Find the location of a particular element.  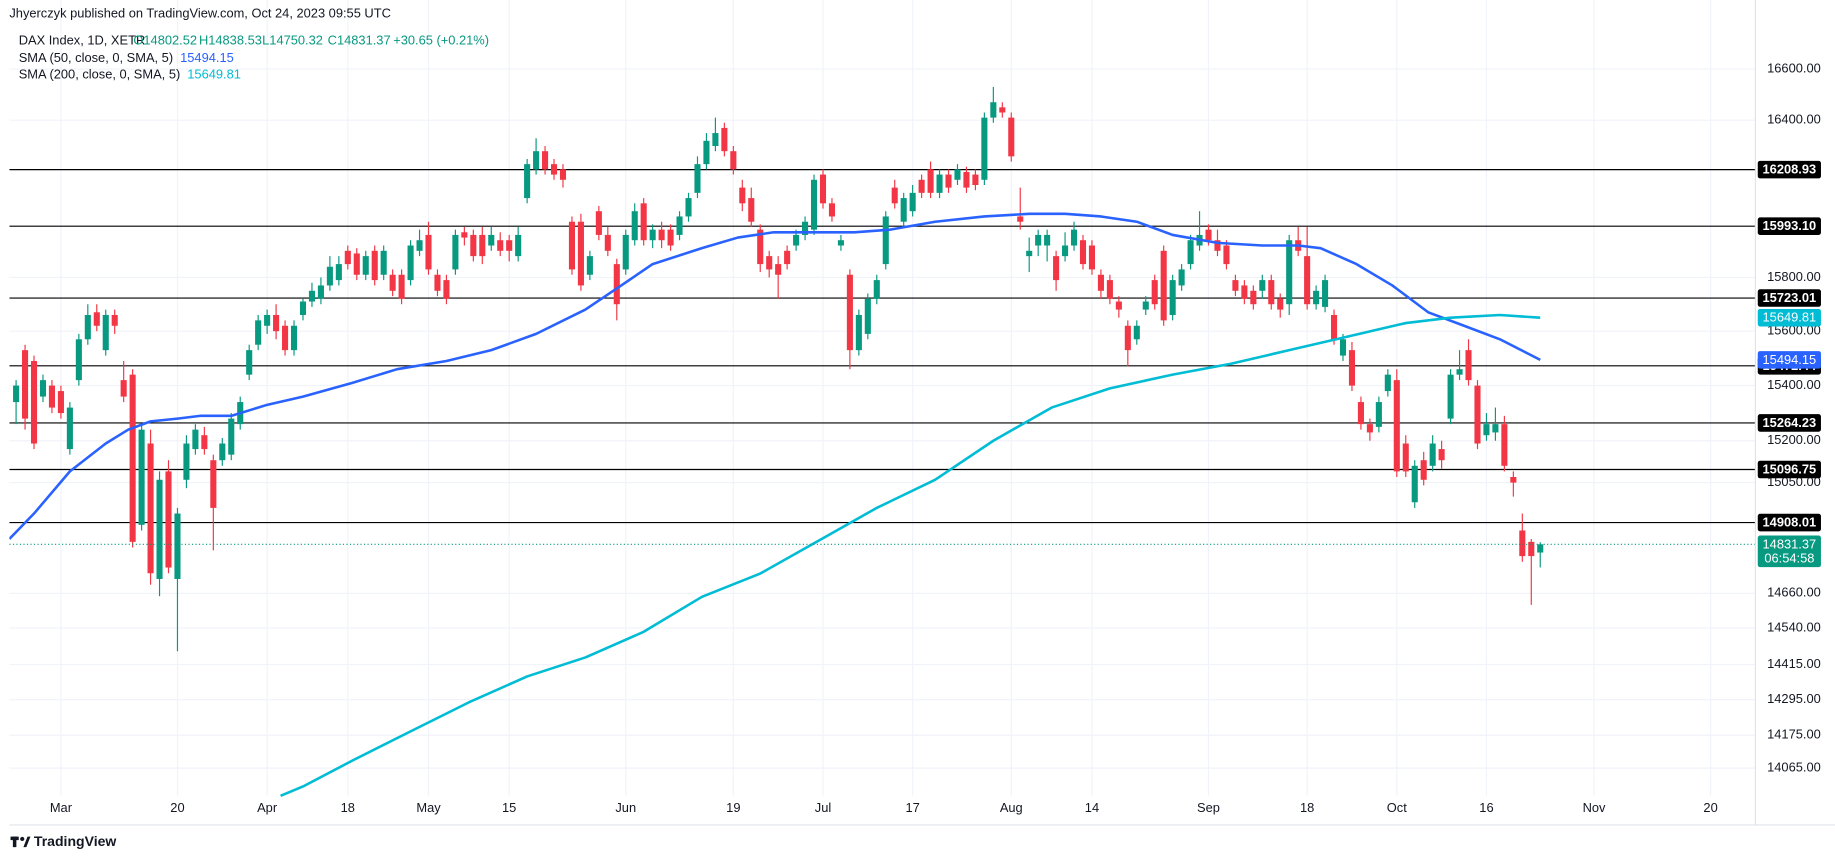

y-tick-label: 16600.00 is located at coordinates (1794, 67).